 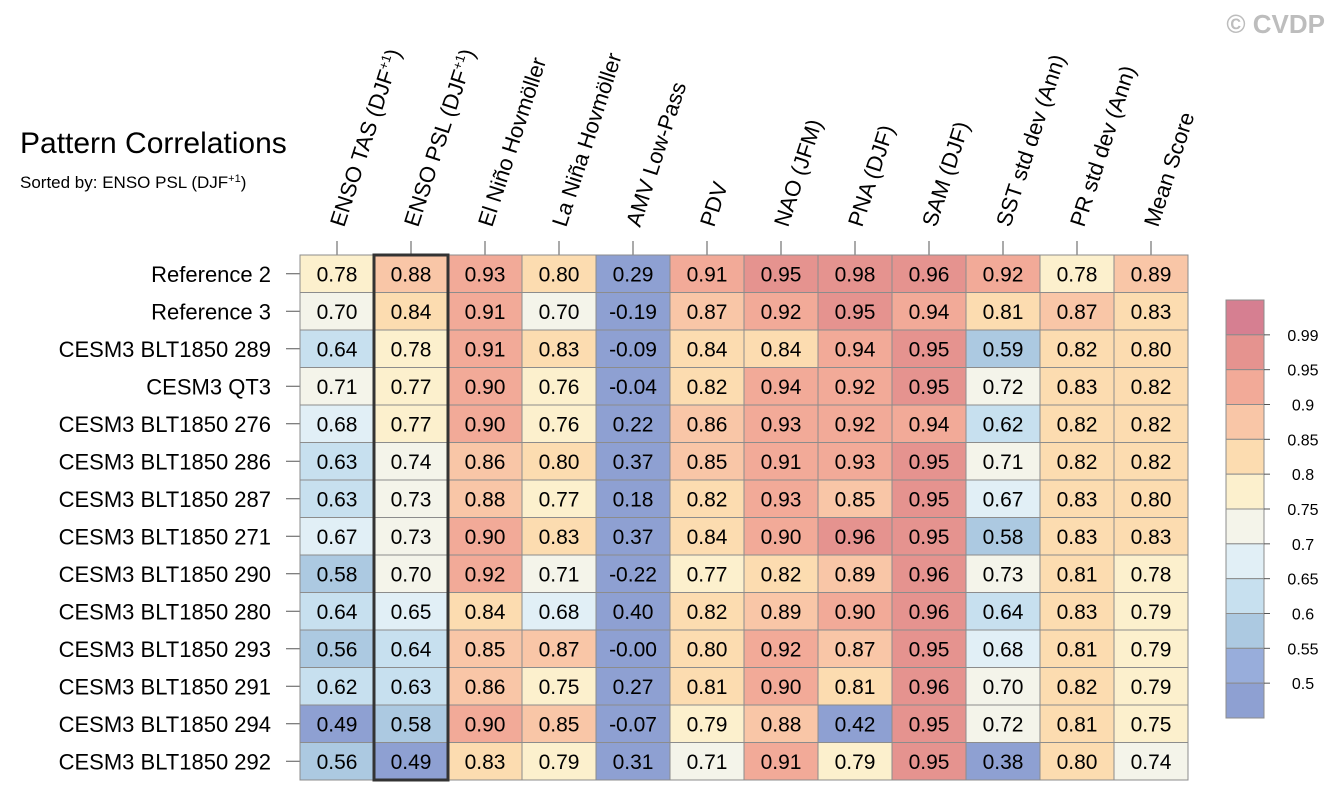 I want to click on cell-value: 0.78, so click(x=1077, y=274).